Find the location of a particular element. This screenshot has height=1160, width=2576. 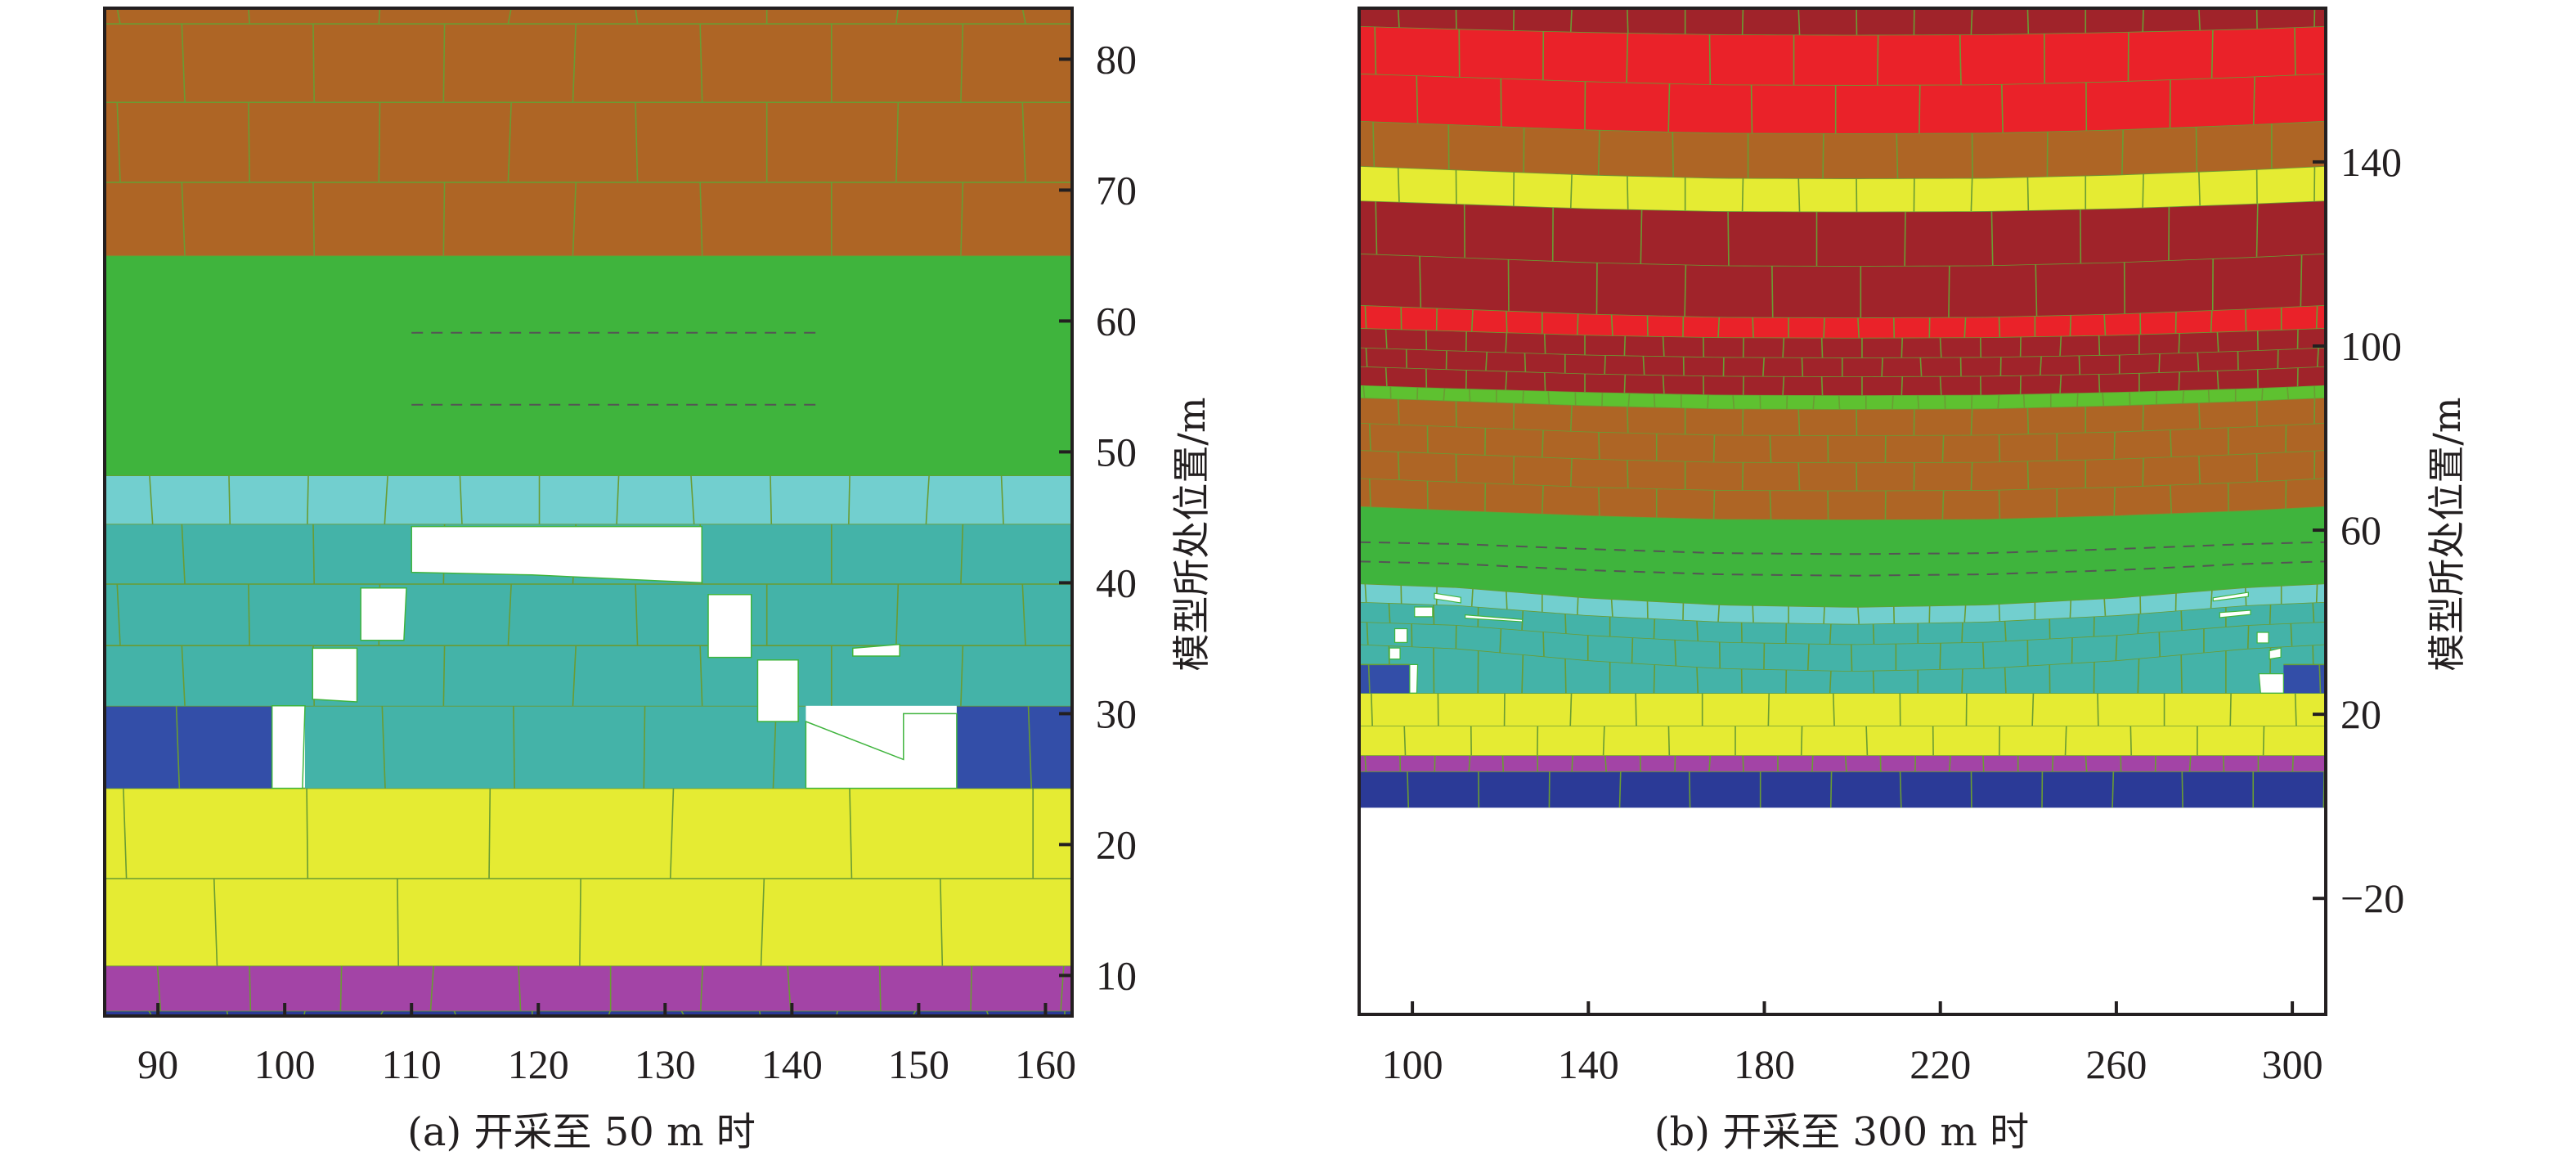

x-tick-label: 150 is located at coordinates (919, 1064).